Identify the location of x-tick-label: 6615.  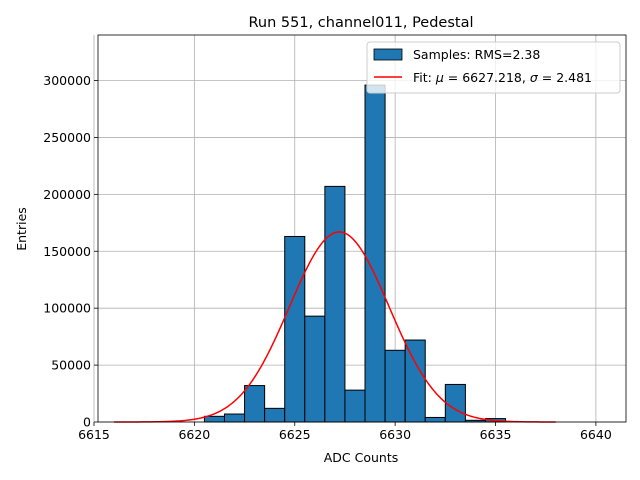
(94, 434).